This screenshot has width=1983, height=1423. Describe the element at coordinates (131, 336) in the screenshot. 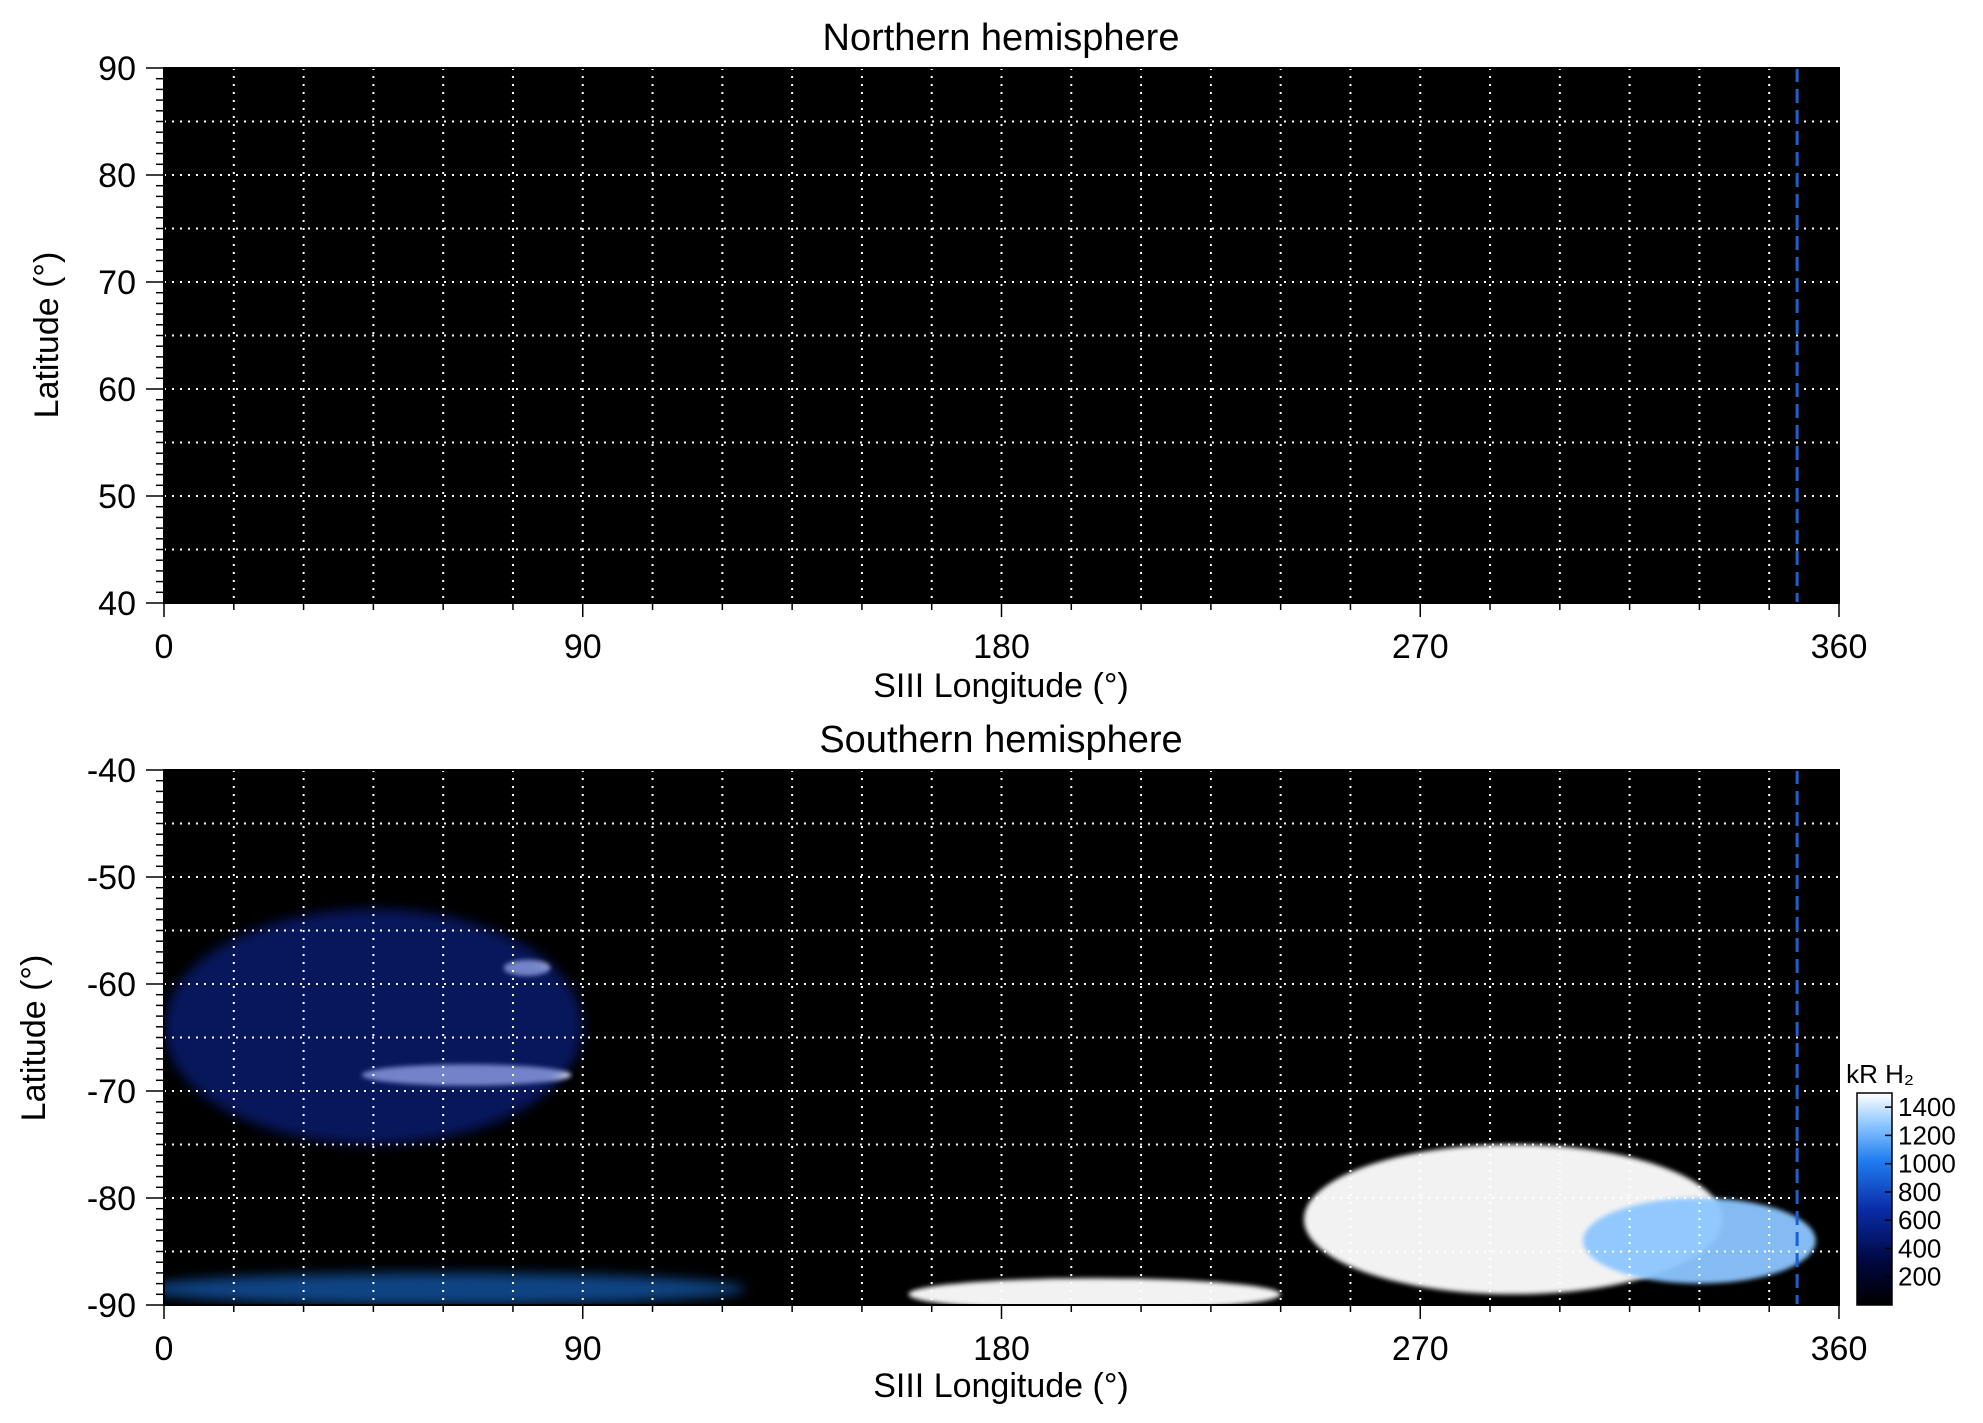

I see `northern-y-axis-ticks: 40 50 60 70 80 90` at that location.